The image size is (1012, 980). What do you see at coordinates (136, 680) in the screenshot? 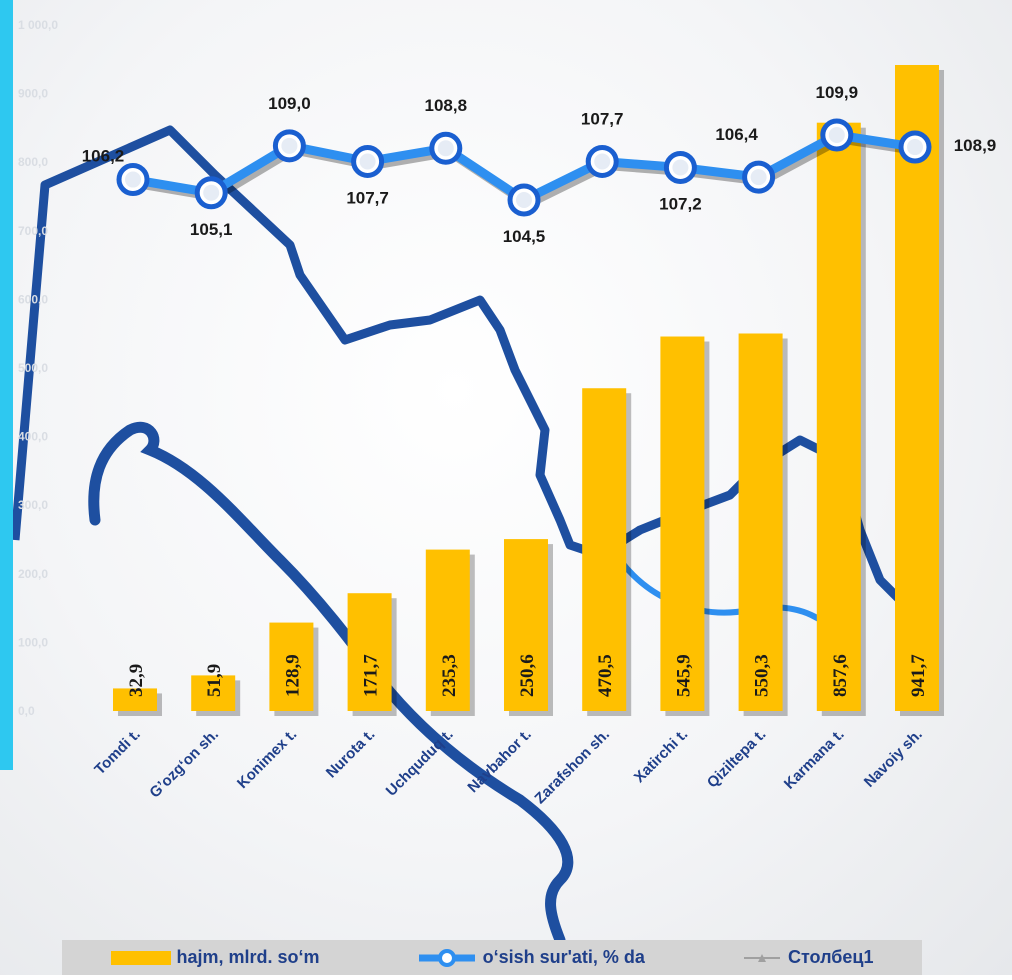
I see `bar-value-label: 32,9` at bounding box center [136, 680].